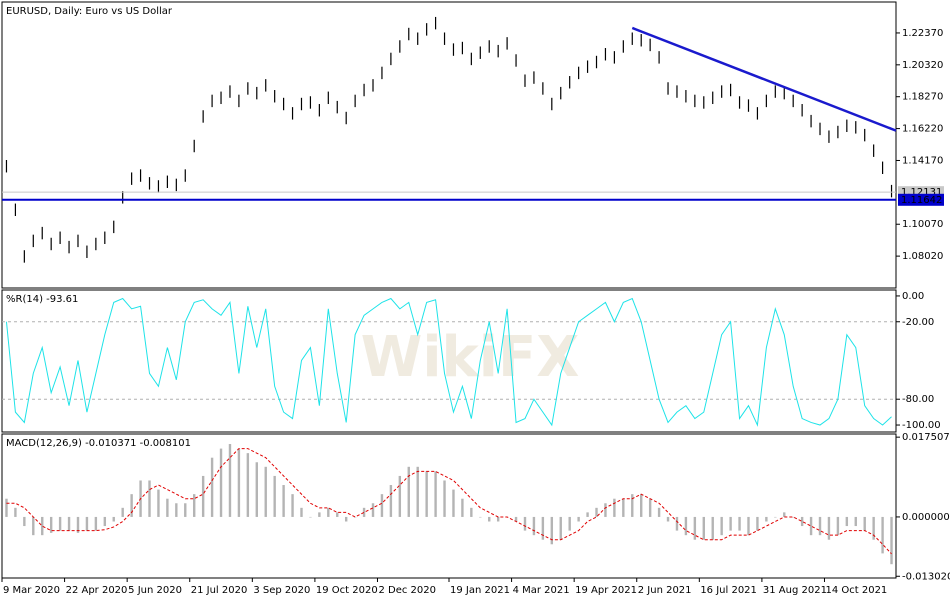 This screenshot has width=950, height=600. I want to click on y-tick-label: 0.00, so click(913, 296).